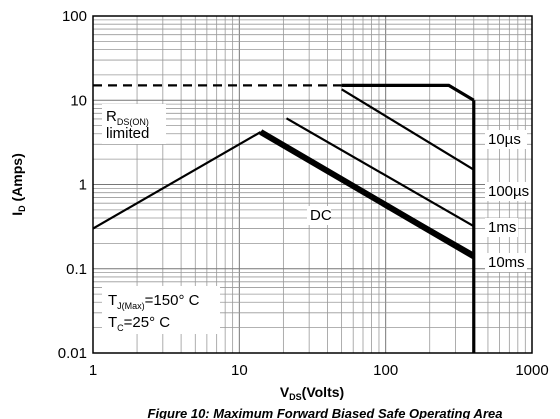 The image size is (560, 419). What do you see at coordinates (72, 353) in the screenshot?
I see `y-tick-label: 0.01` at bounding box center [72, 353].